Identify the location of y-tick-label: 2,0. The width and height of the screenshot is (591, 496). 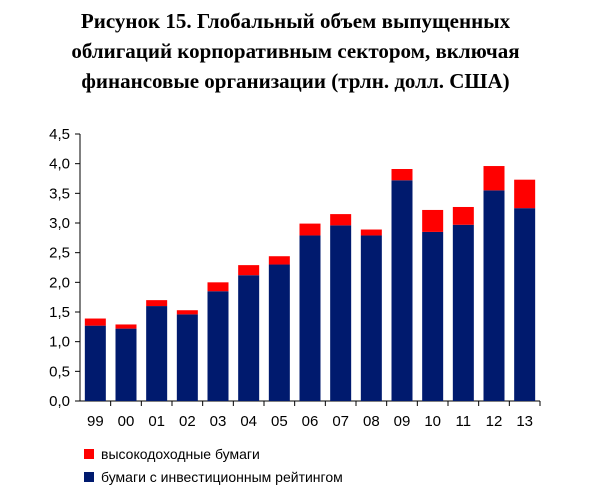
(59, 282).